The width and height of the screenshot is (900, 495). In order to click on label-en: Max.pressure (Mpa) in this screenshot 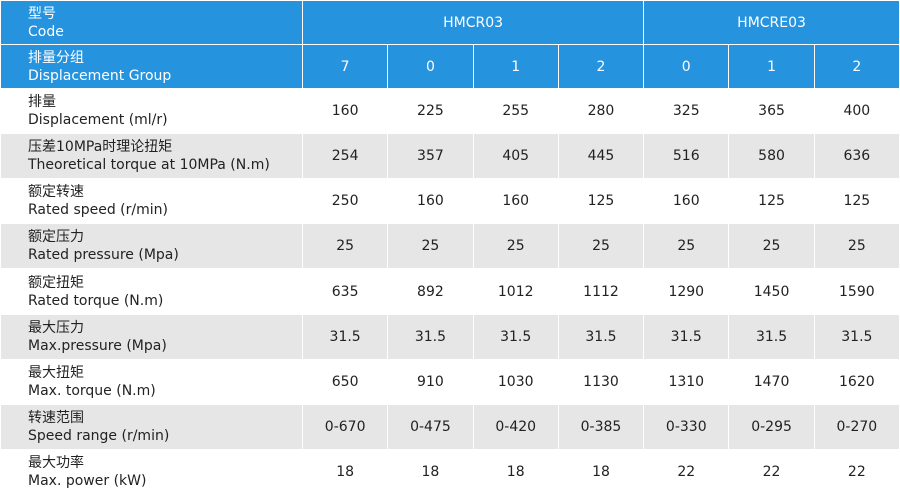, I will do `click(97, 345)`.